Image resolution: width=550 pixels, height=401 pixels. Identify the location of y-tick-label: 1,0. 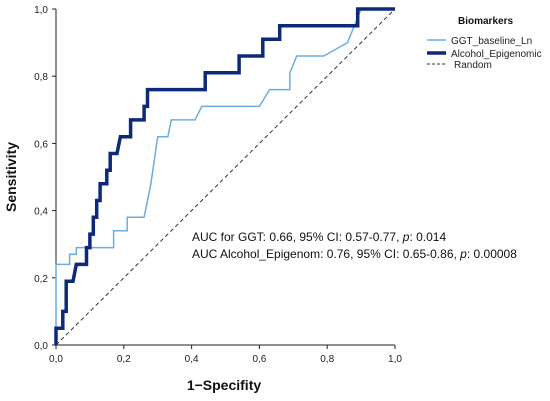
(41, 10).